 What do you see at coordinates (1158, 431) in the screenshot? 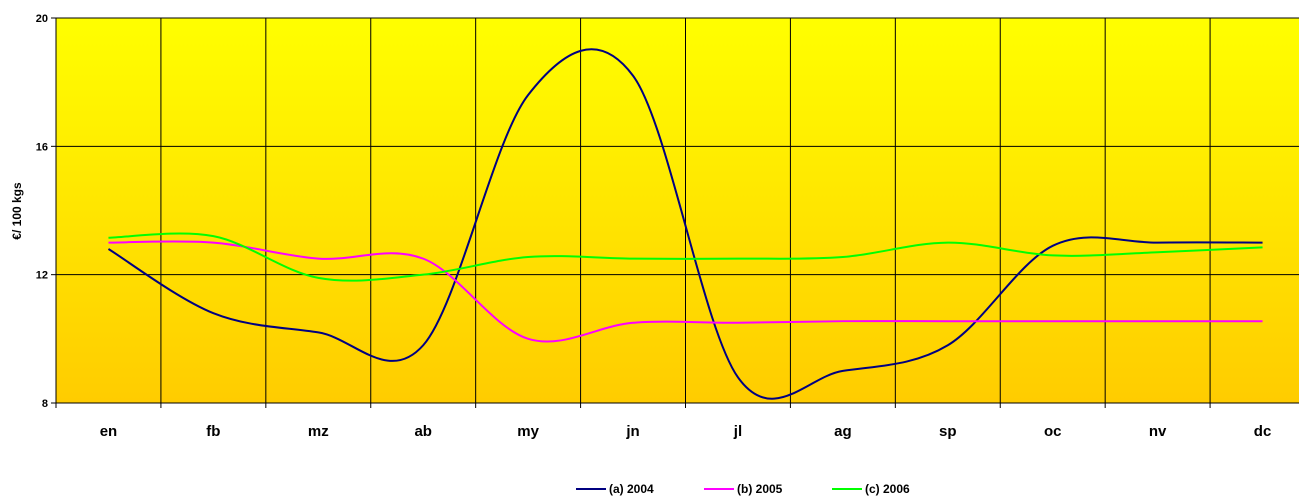
I see `x-tick-label: nv` at bounding box center [1158, 431].